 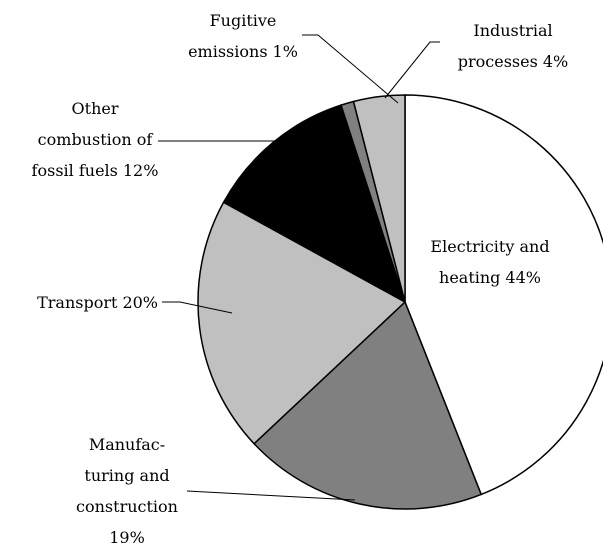 I want to click on category-label: Fugitive emissions, so click(x=232, y=36).